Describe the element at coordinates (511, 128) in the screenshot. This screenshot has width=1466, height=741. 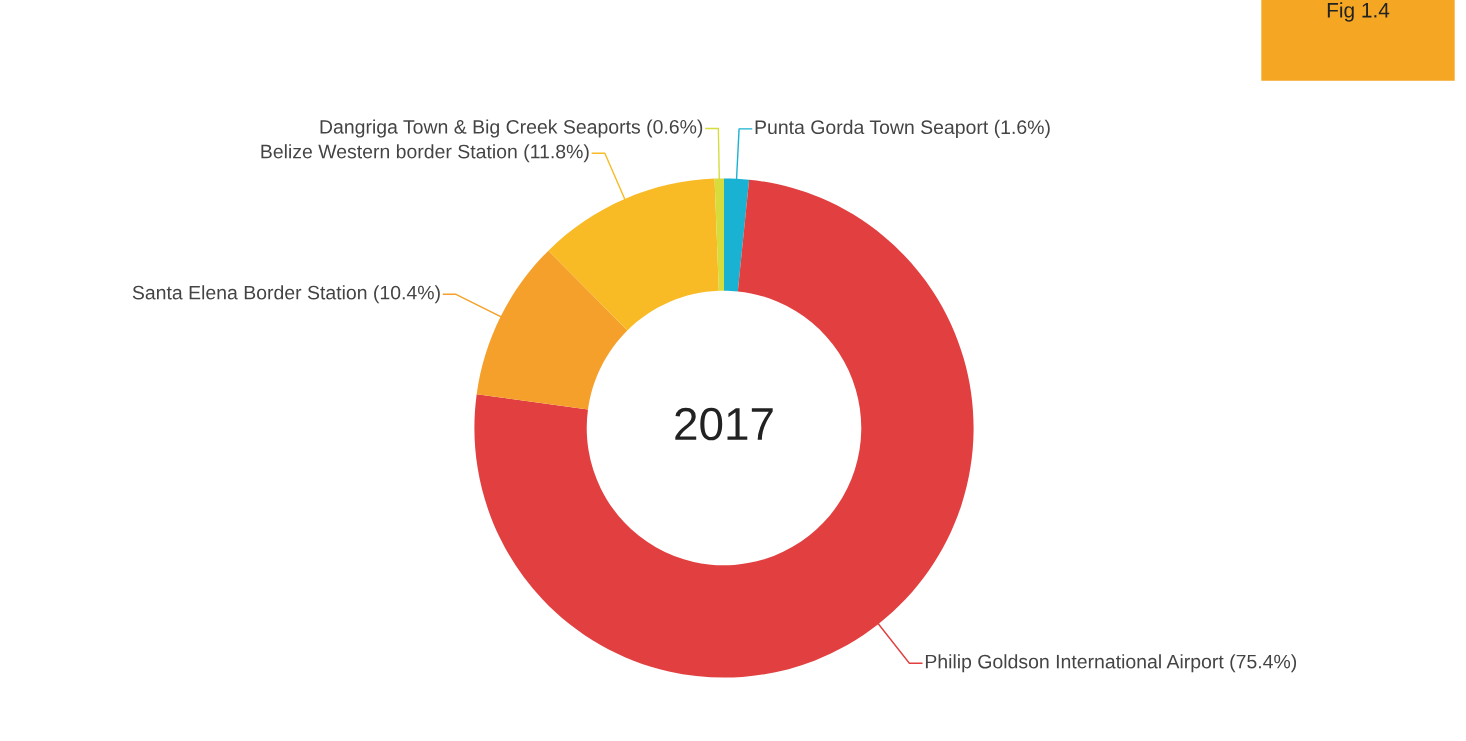
I see `slice-label: Dangriga Town & Big Creek Seaports (0.6%)` at that location.